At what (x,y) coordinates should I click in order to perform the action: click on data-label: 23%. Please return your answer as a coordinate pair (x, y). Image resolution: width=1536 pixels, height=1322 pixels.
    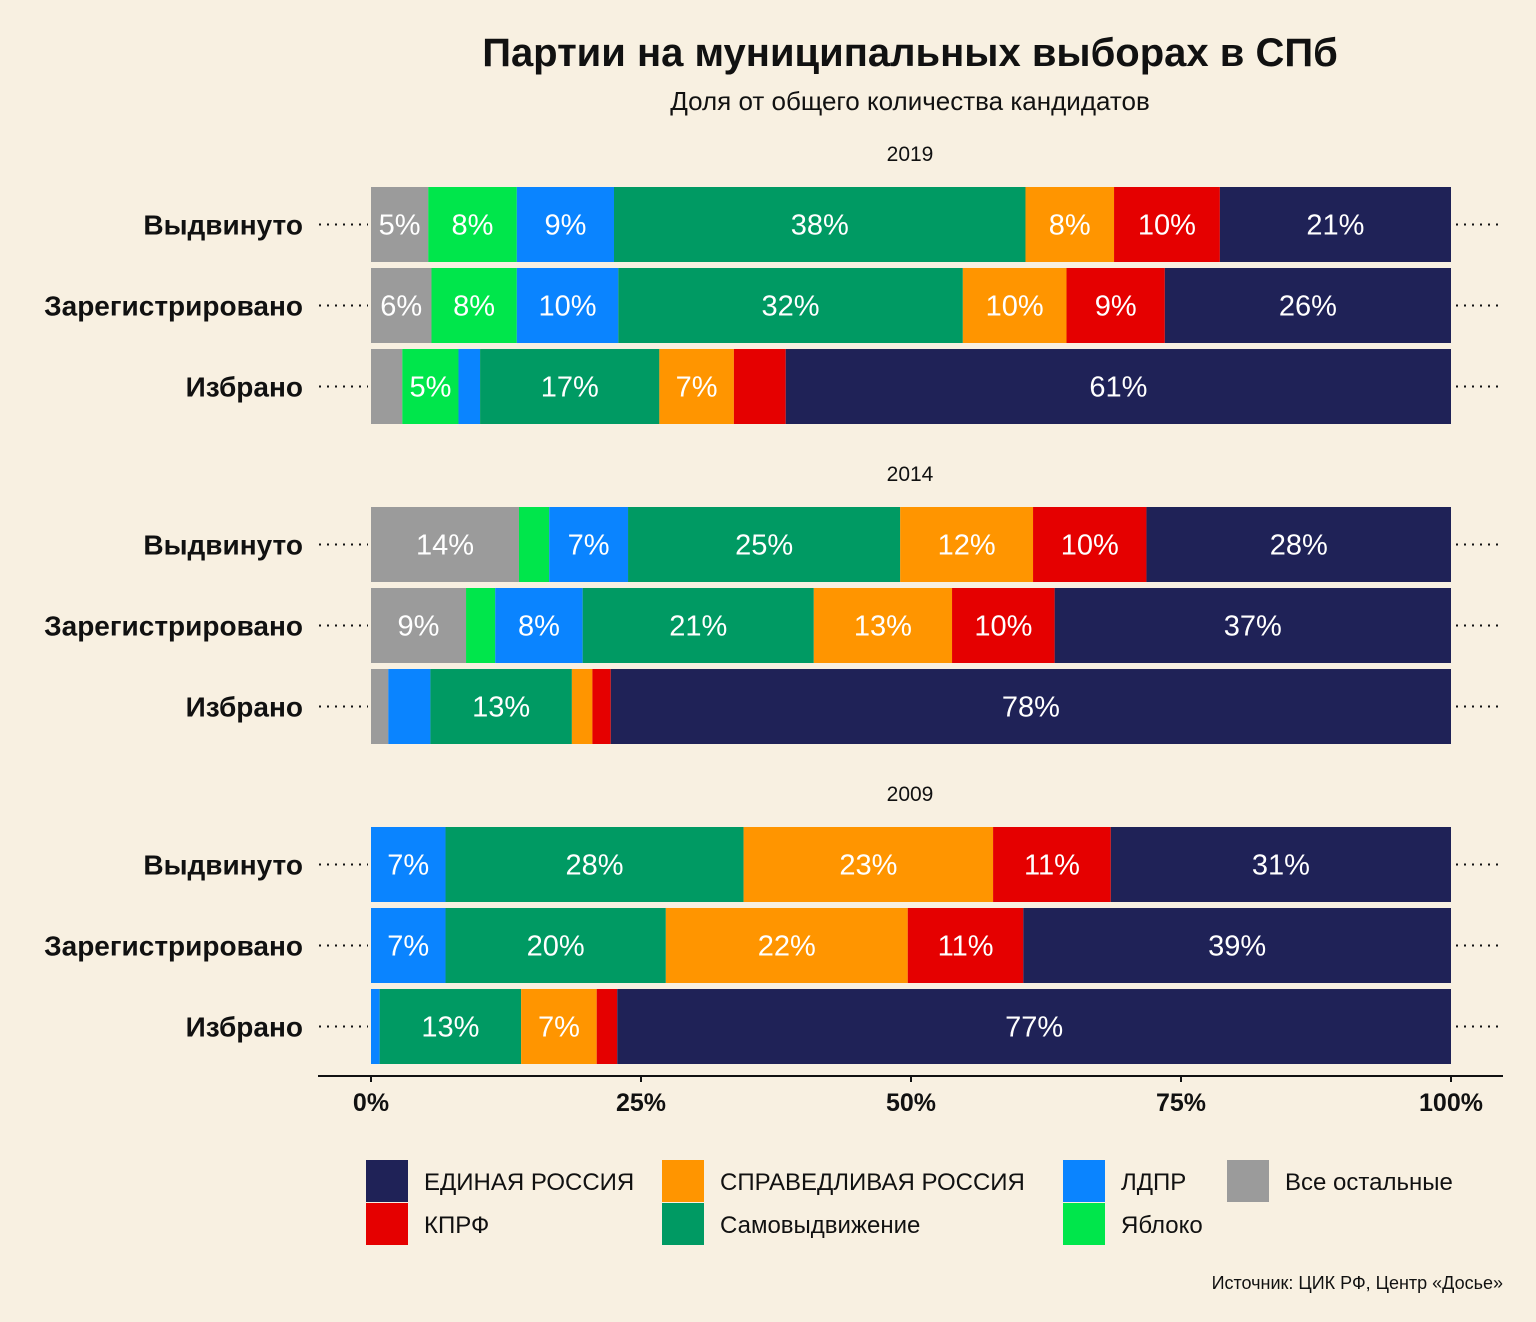
    Looking at the image, I should click on (868, 866).